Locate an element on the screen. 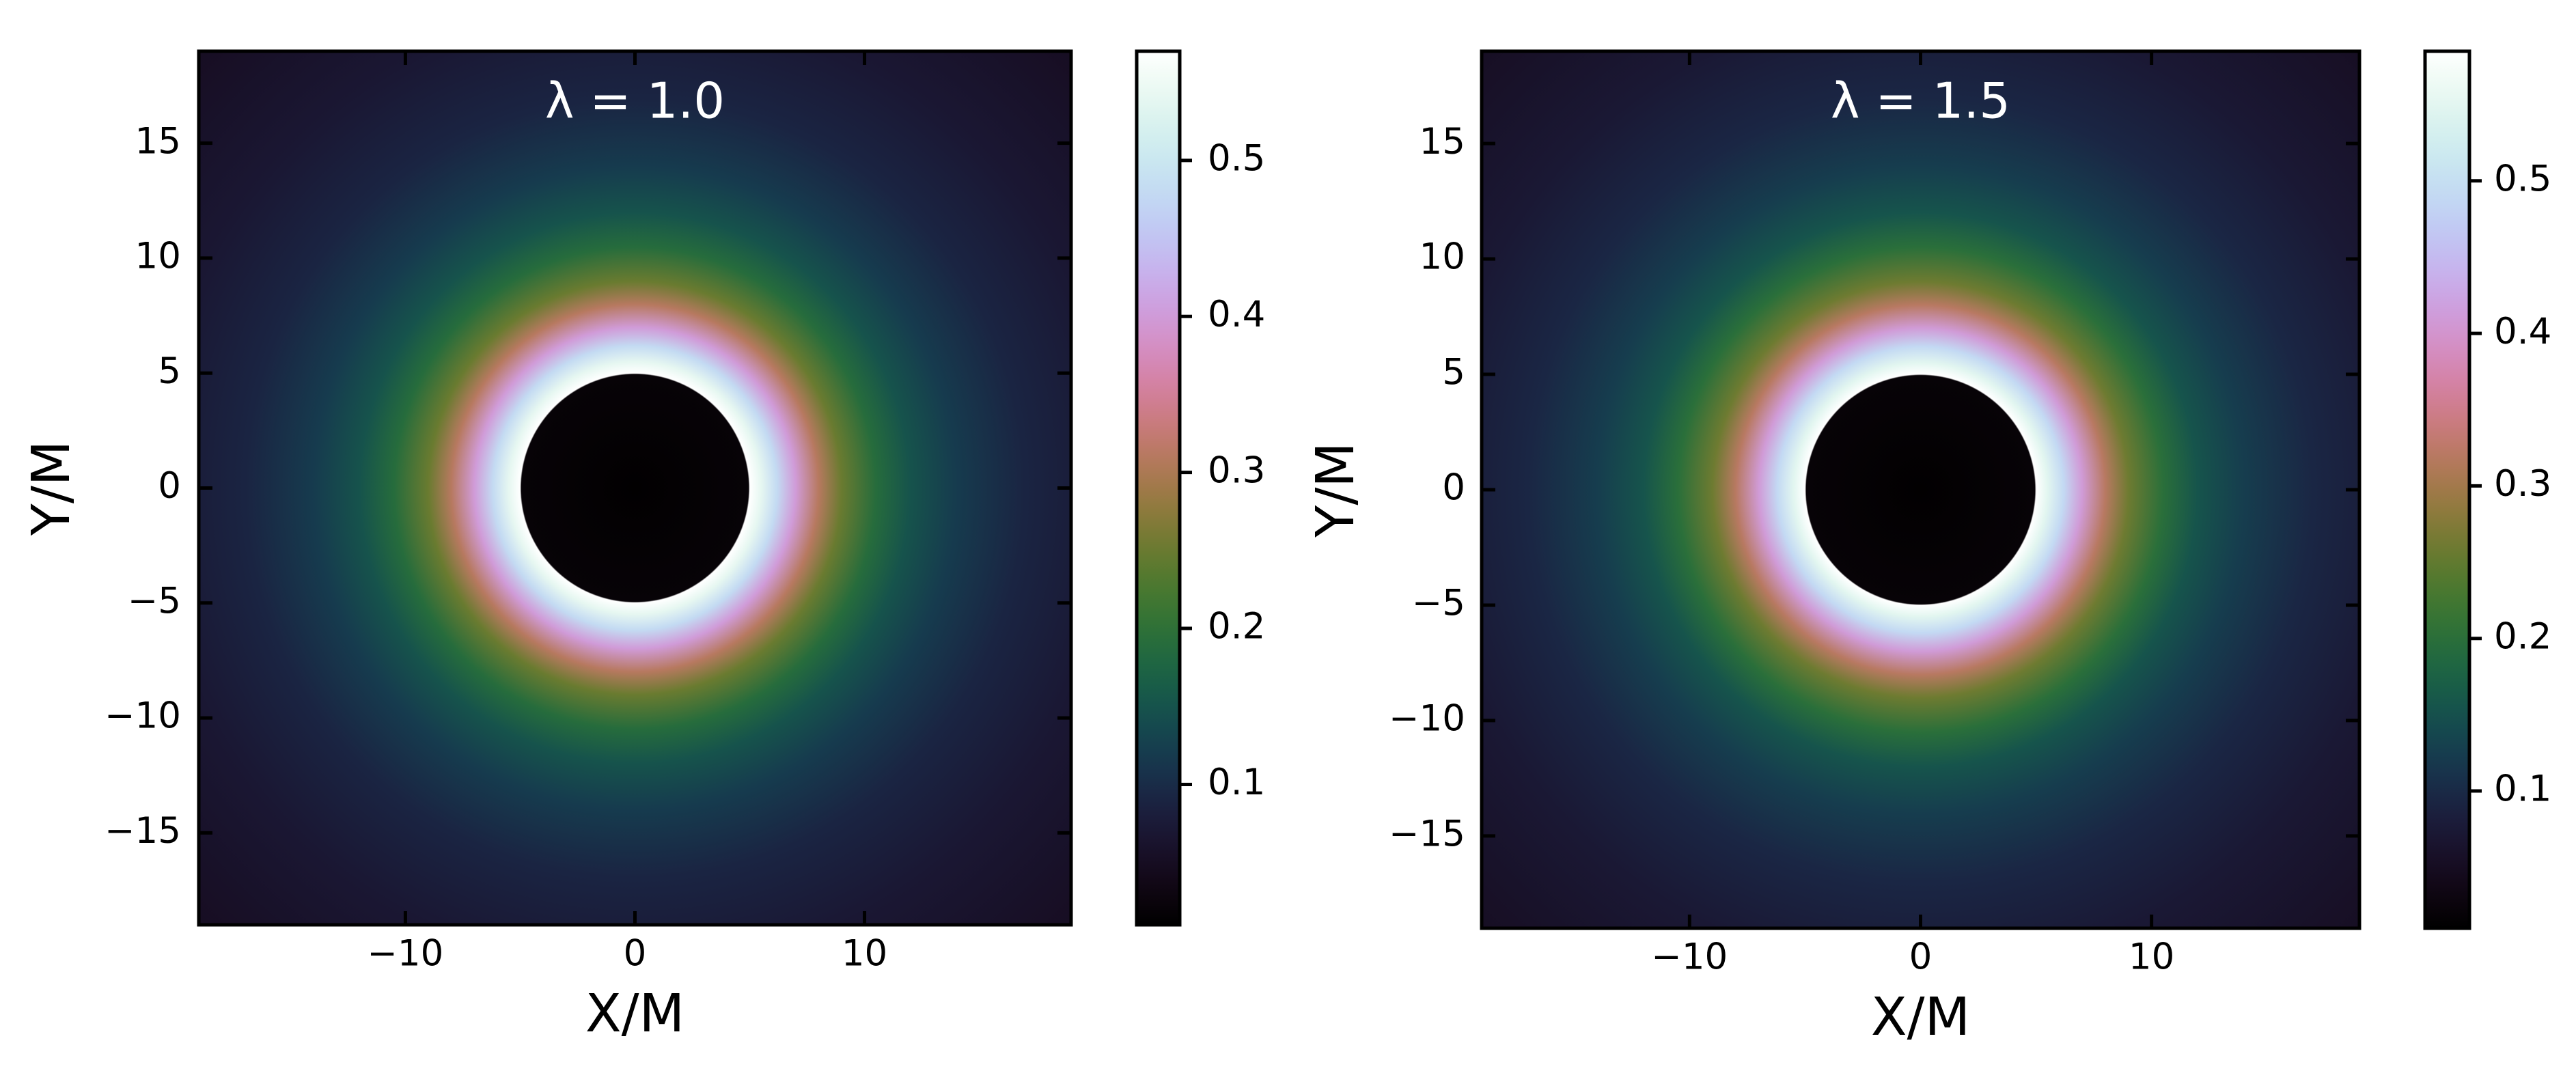 This screenshot has width=2576, height=1071. chart-title: λ = 1.5 is located at coordinates (1920, 101).